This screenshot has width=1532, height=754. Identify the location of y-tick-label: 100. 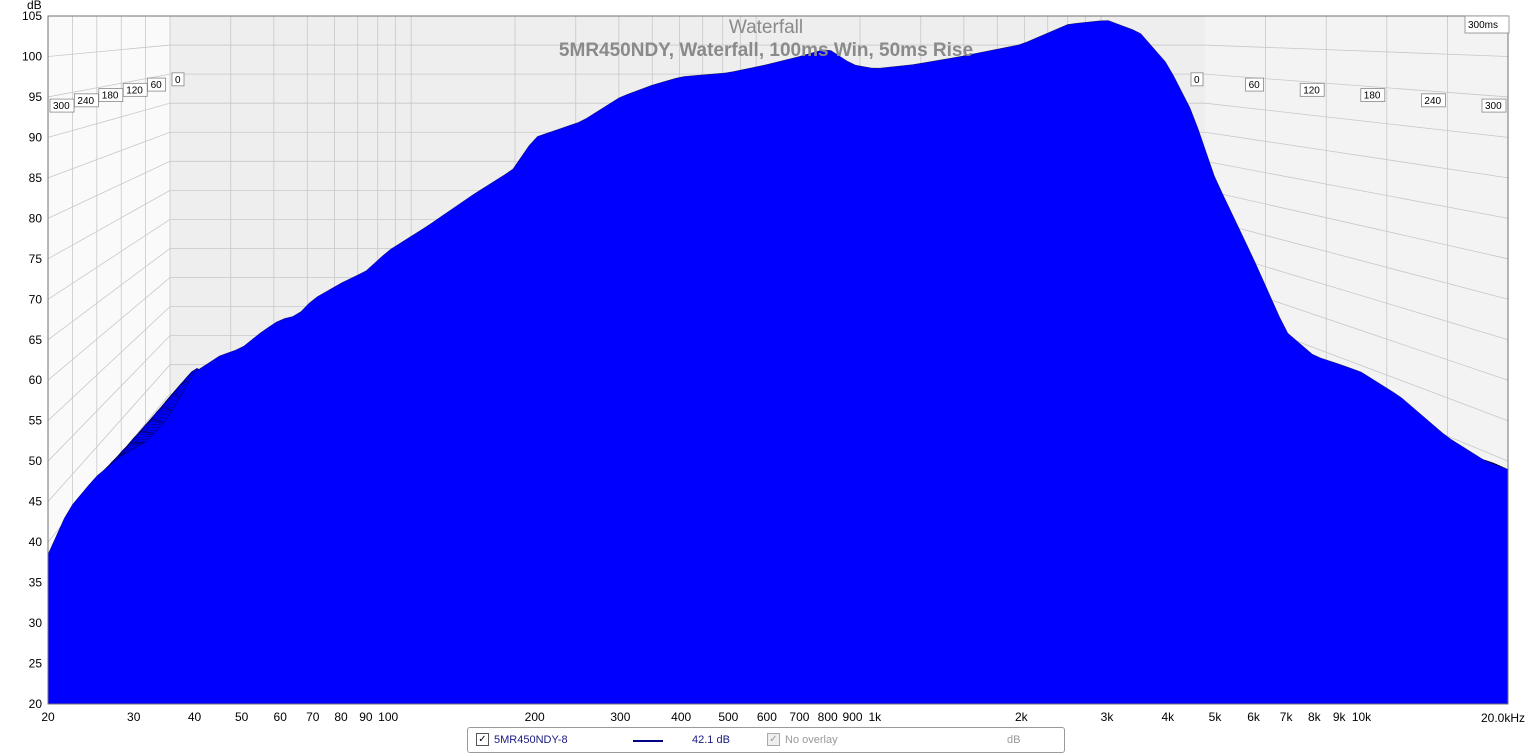
(32, 56).